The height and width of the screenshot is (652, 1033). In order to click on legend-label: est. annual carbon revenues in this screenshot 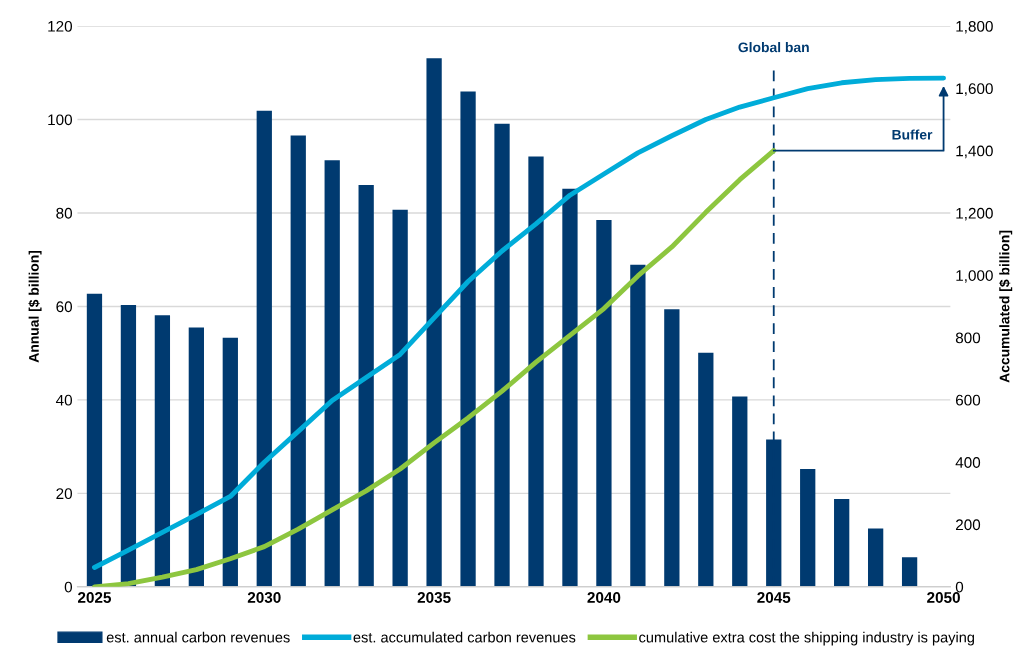, I will do `click(198, 637)`.